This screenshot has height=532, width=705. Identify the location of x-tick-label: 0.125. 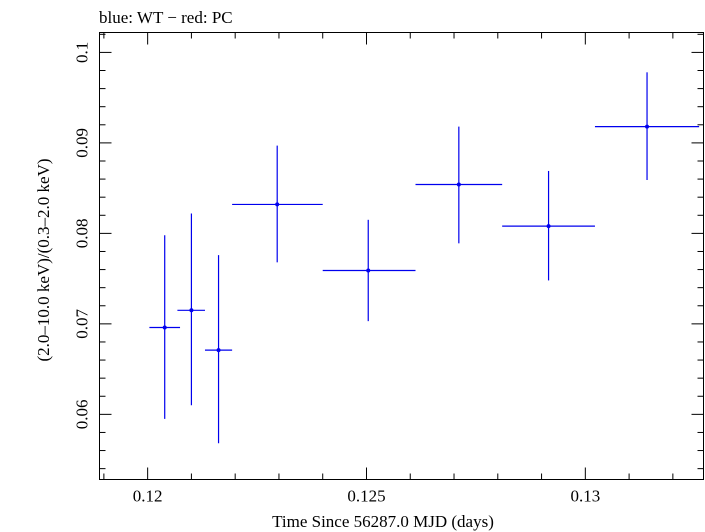
(366, 496).